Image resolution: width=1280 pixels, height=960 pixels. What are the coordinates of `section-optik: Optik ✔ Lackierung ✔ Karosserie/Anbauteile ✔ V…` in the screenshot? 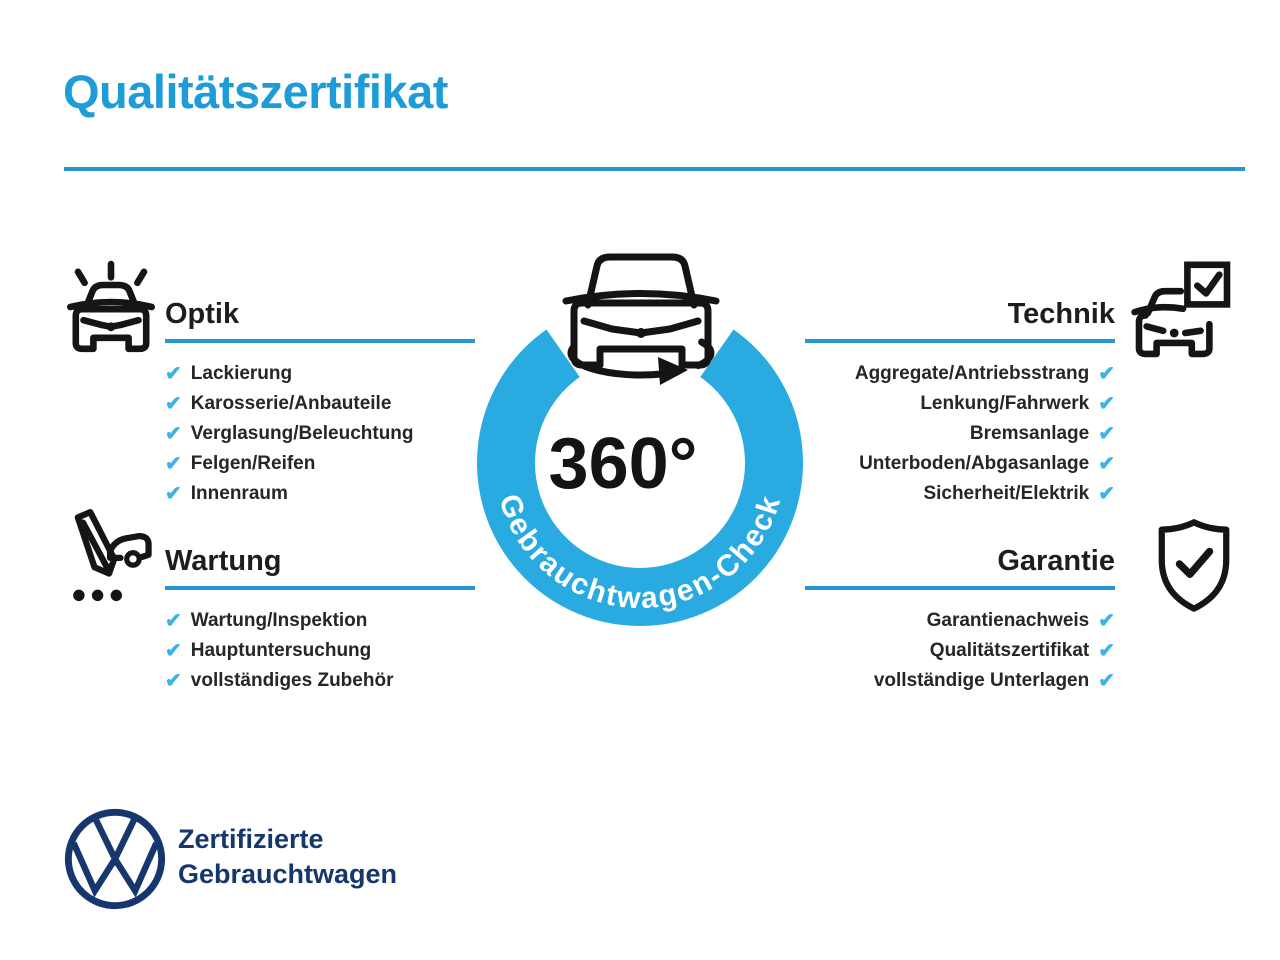 It's located at (320, 402).